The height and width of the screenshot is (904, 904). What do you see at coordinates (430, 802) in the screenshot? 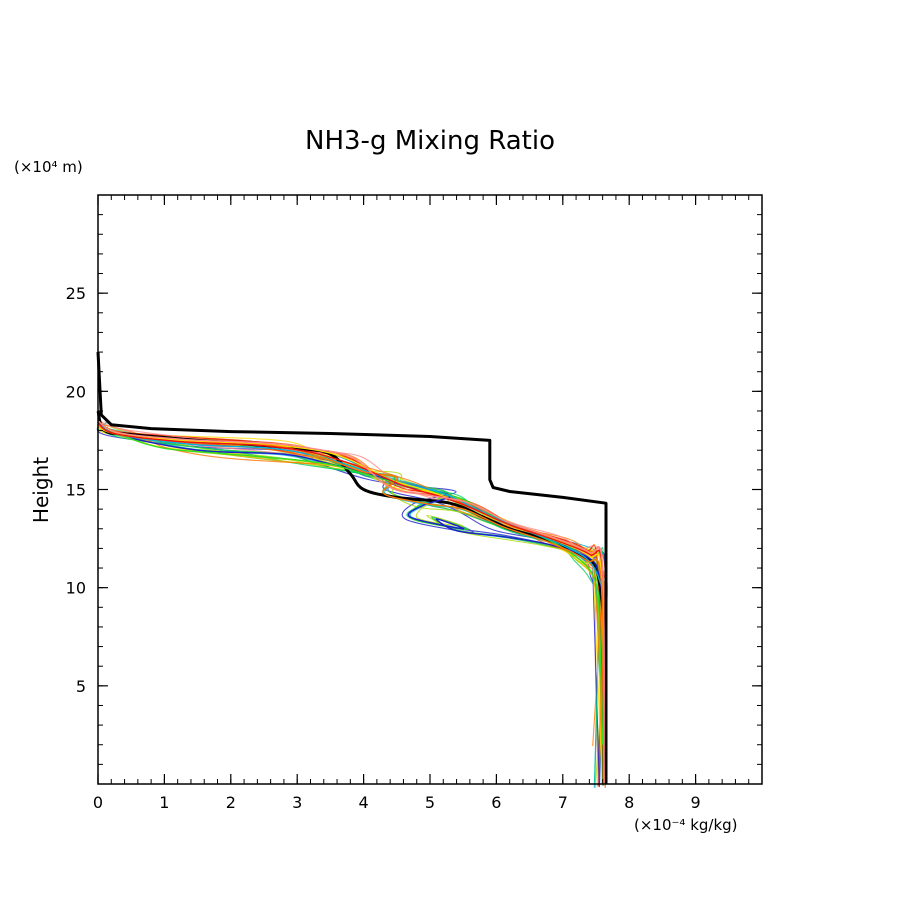
I see `x-tick-label: 5` at bounding box center [430, 802].